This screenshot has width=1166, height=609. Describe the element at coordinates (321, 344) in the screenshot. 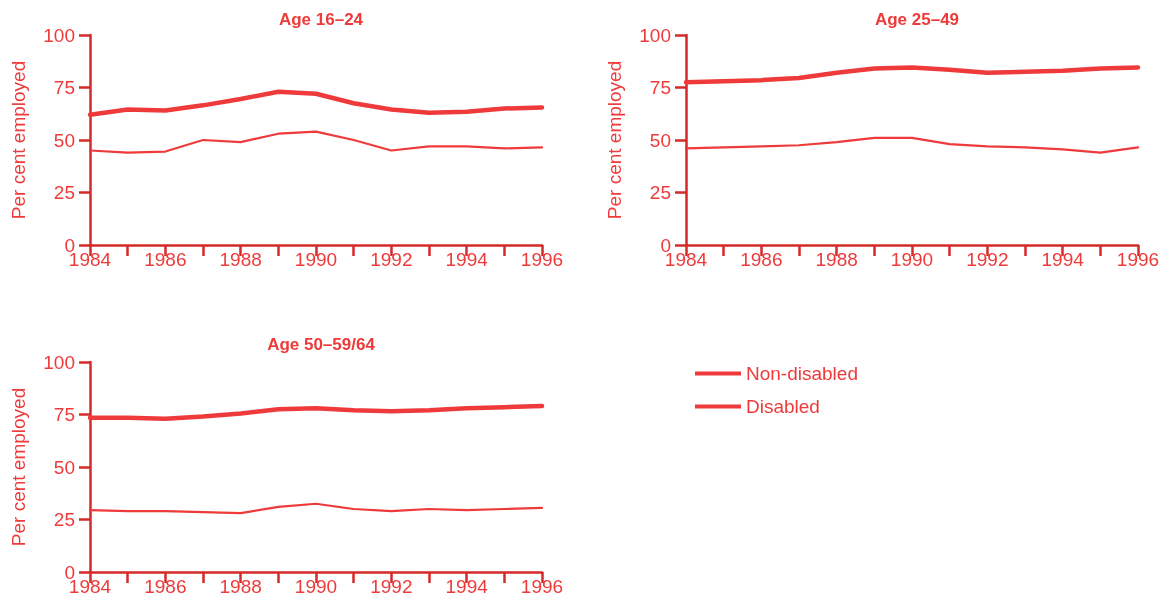

I see `chart-title: Age 50–59/64` at that location.